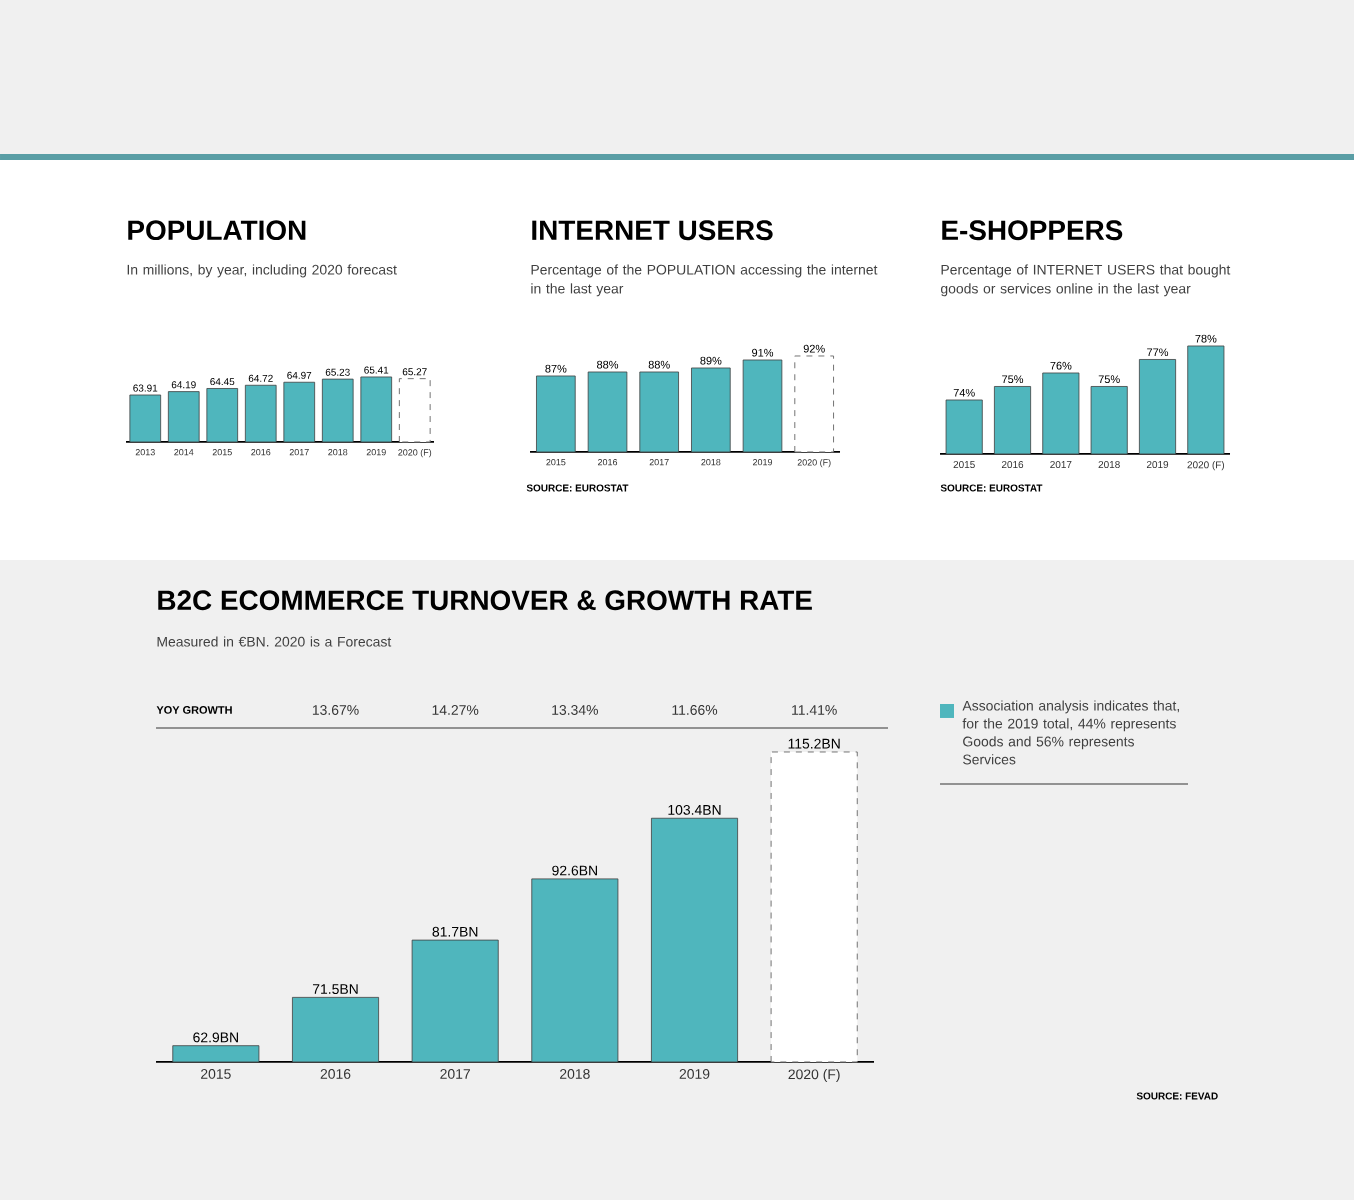  Describe the element at coordinates (217, 230) in the screenshot. I see `chart-title: POPULATION` at that location.